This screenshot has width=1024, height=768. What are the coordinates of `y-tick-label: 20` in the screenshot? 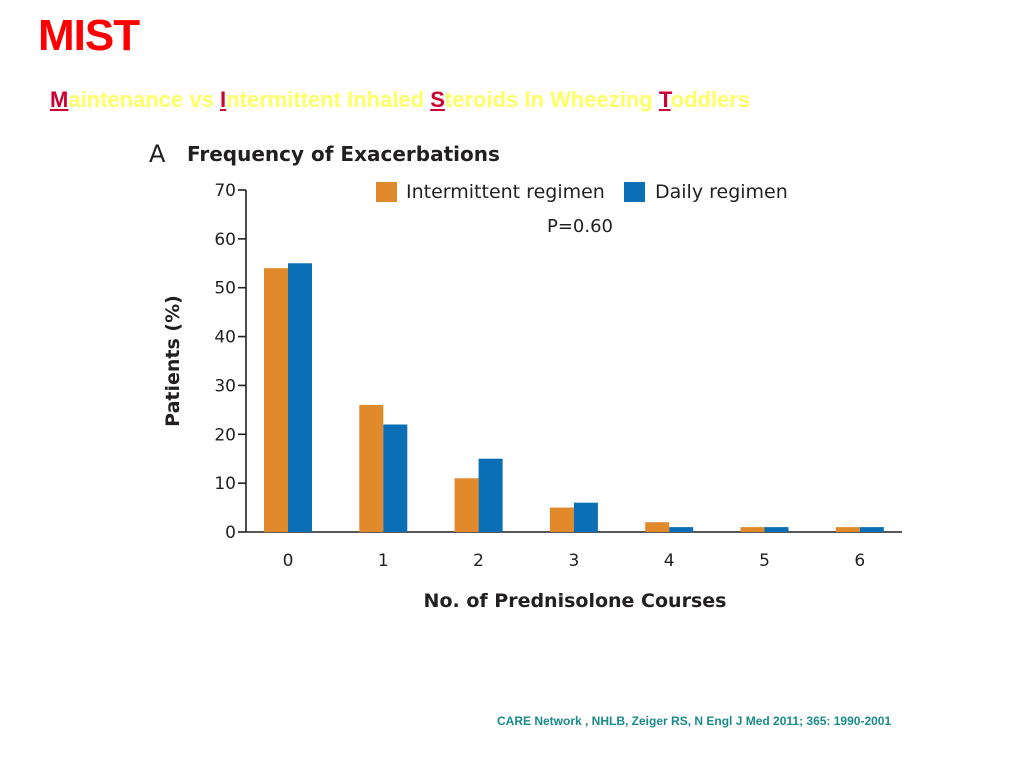 It's located at (225, 435).